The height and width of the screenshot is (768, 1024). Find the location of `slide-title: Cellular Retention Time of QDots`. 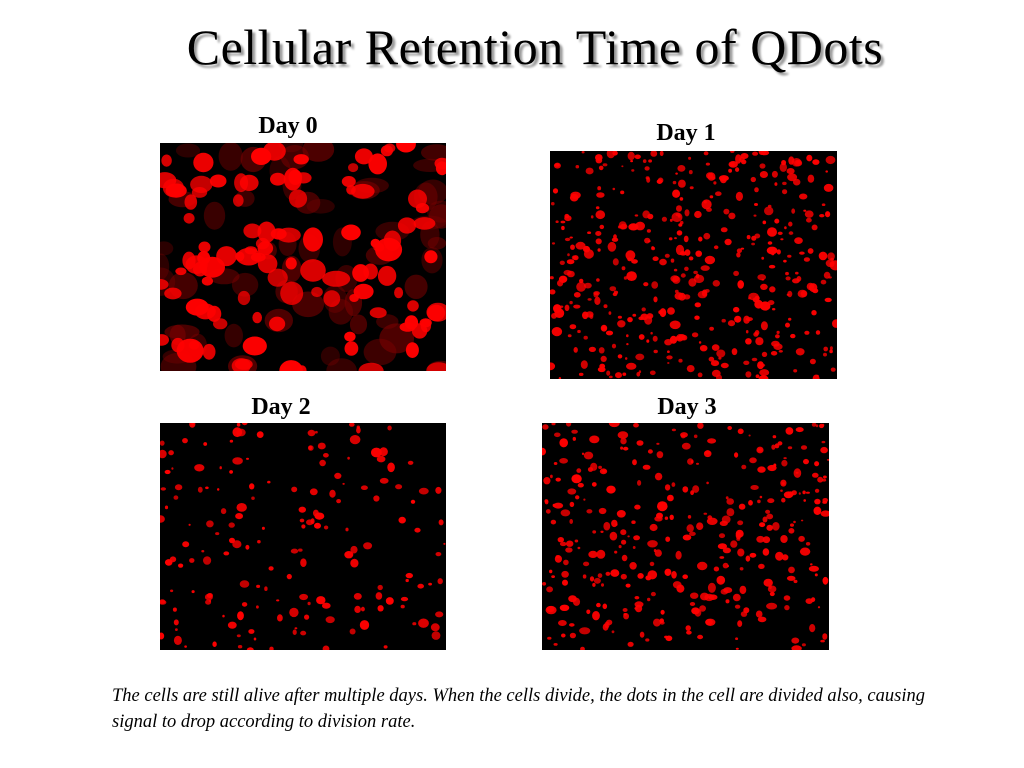

slide-title: Cellular Retention Time of QDots is located at coordinates (535, 47).